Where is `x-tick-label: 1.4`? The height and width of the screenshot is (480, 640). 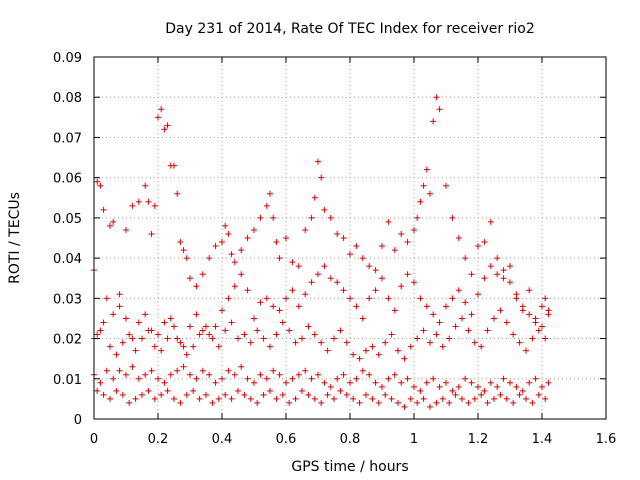 x-tick-label: 1.4 is located at coordinates (542, 439).